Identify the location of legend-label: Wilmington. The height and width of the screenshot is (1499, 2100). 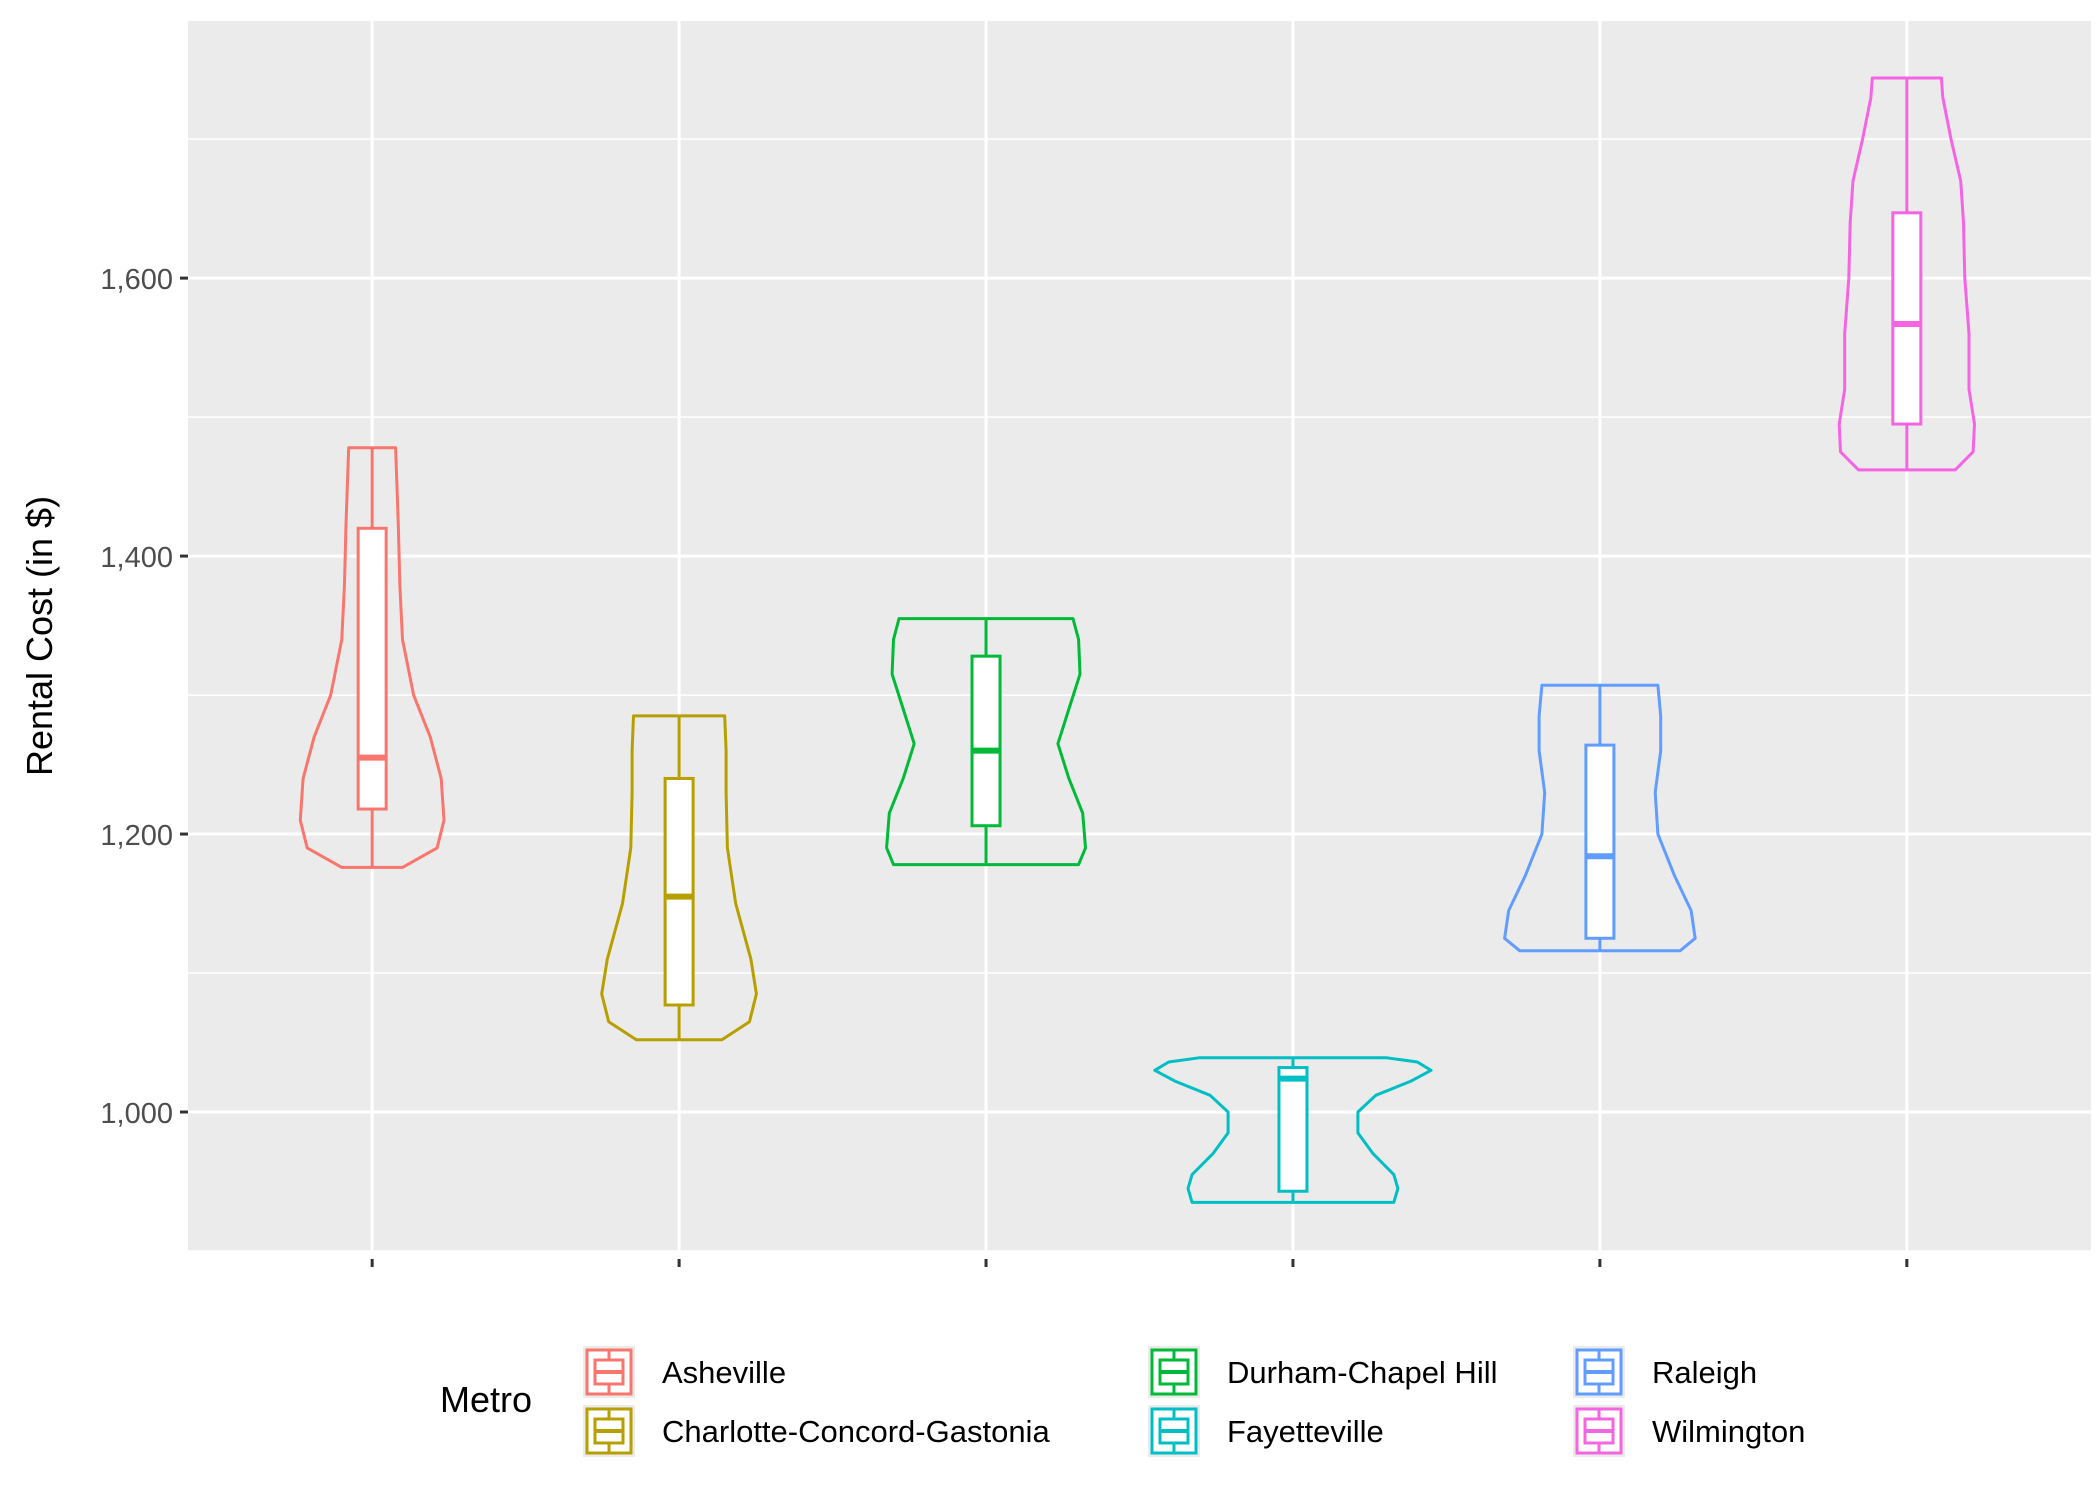
(1728, 1431).